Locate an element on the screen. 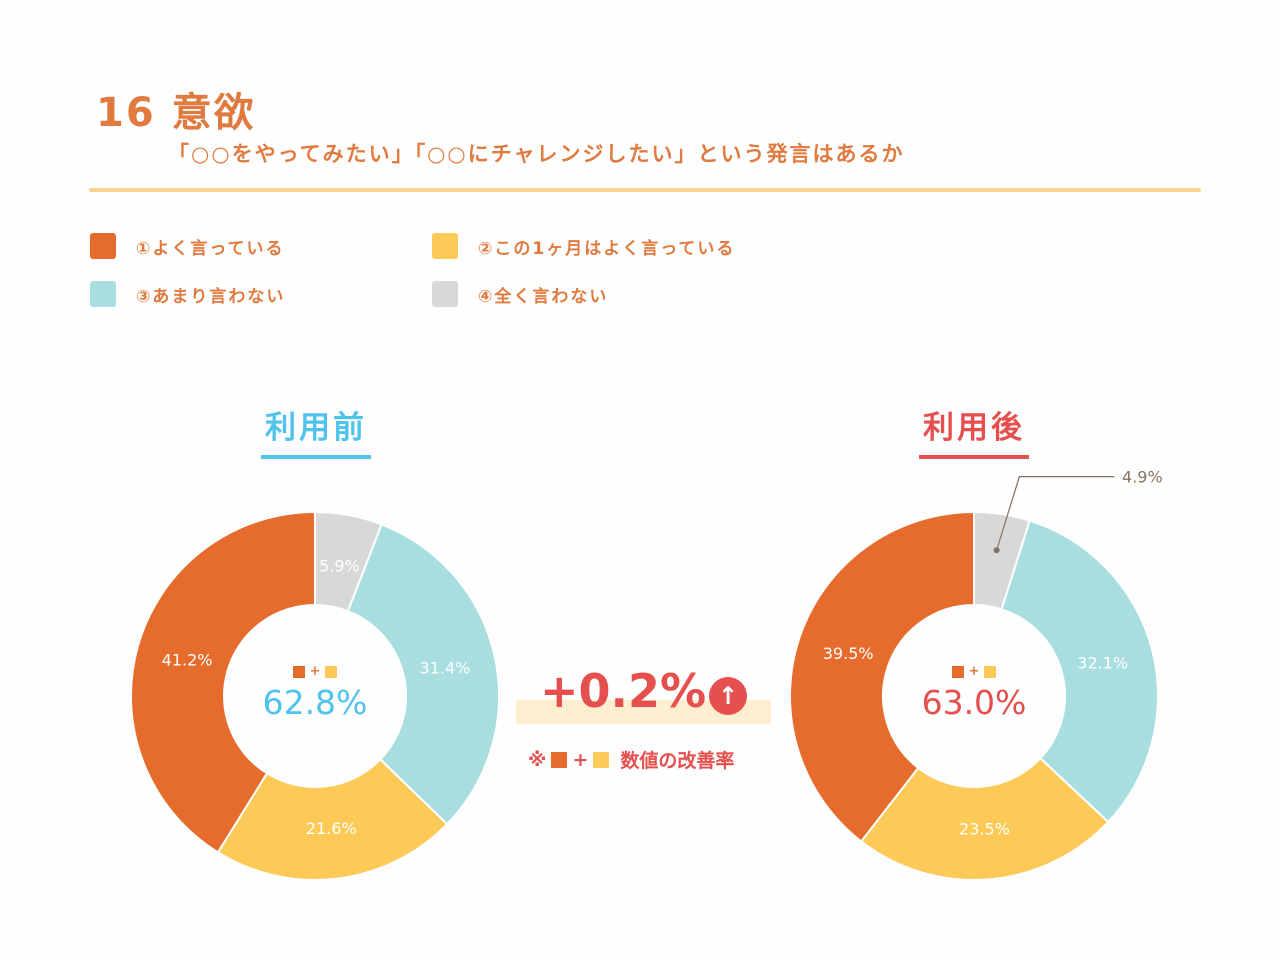  before-center-swatch-often is located at coordinates (298, 671).